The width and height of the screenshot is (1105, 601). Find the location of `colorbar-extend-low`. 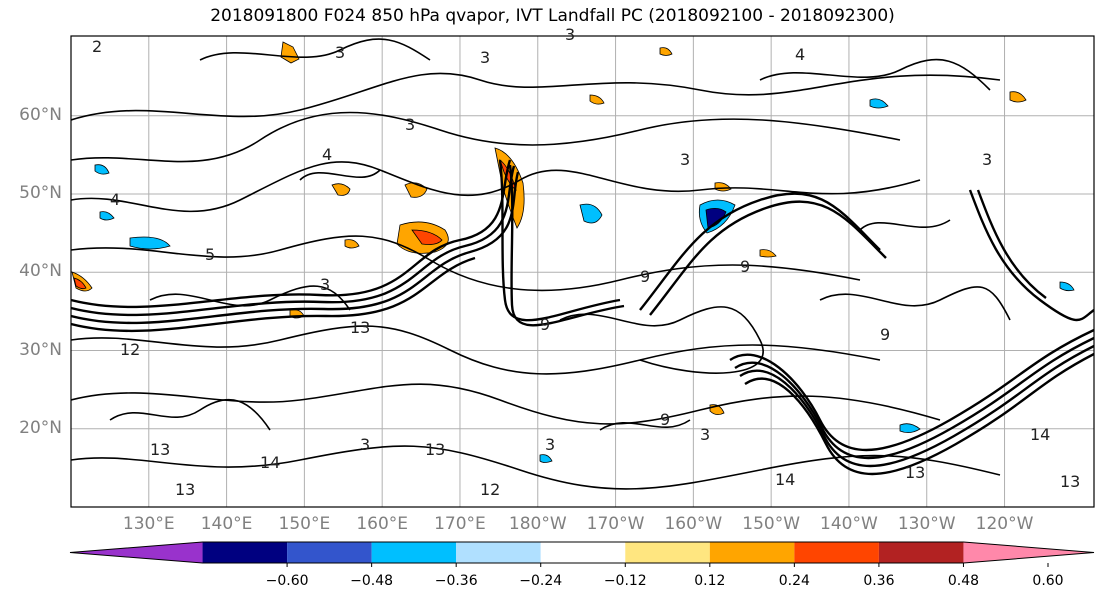

colorbar-extend-low is located at coordinates (136, 552).